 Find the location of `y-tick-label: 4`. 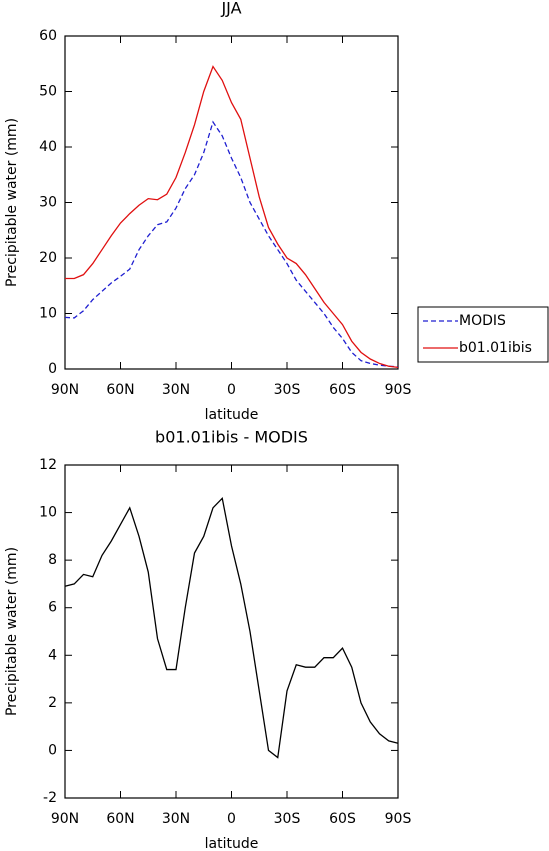

y-tick-label: 4 is located at coordinates (52, 655).